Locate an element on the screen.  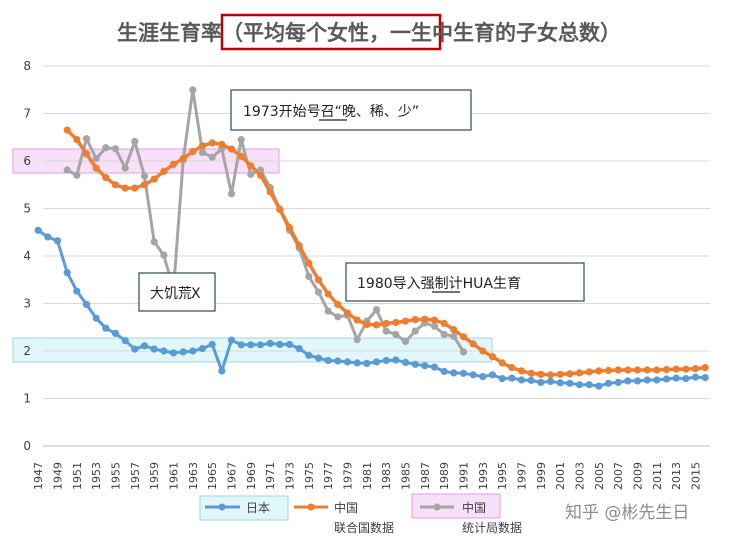
x-tick-label-1967: 1967 is located at coordinates (232, 476).